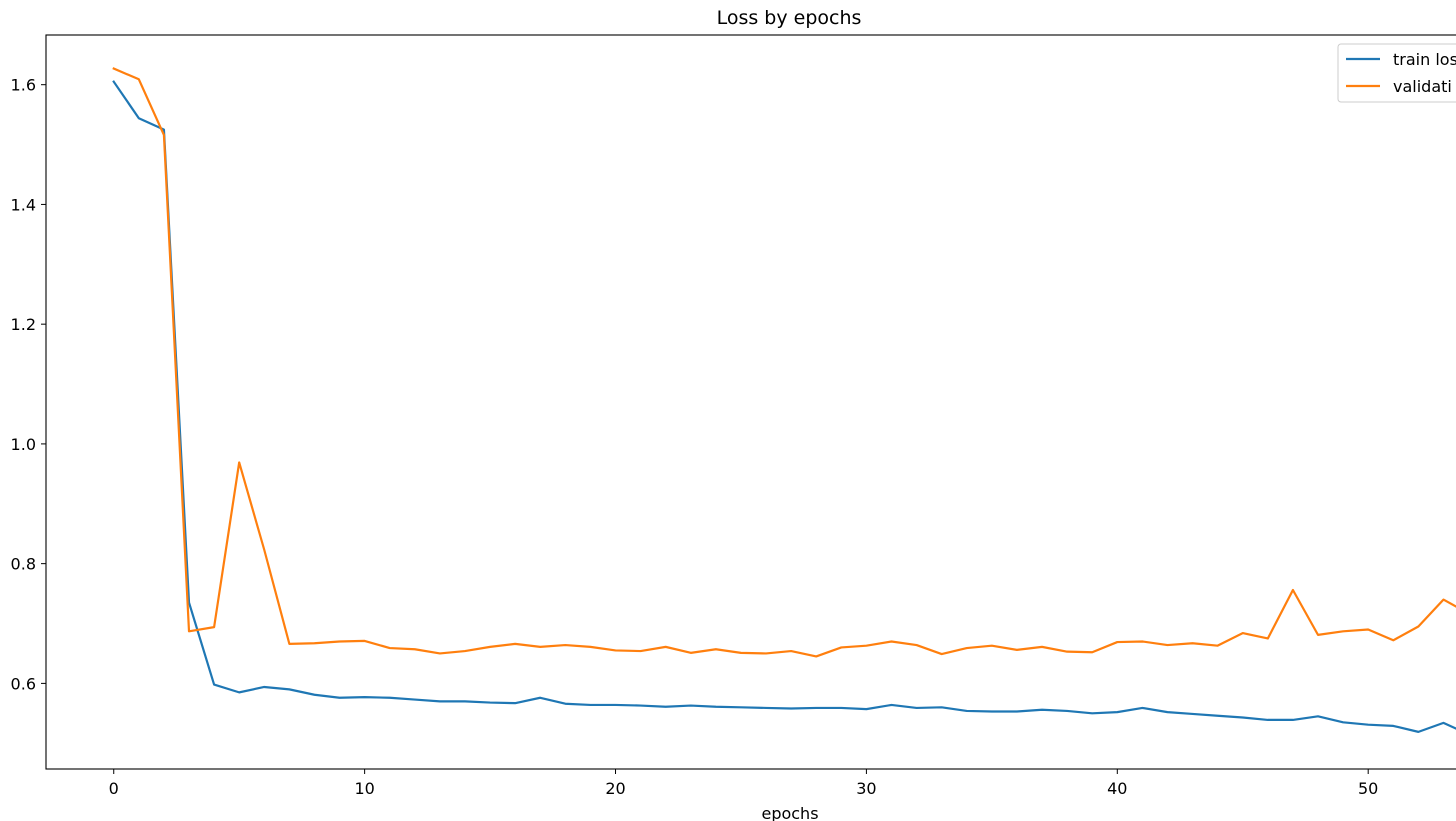  Describe the element at coordinates (23, 204) in the screenshot. I see `y-tick-label: 1.4` at that location.